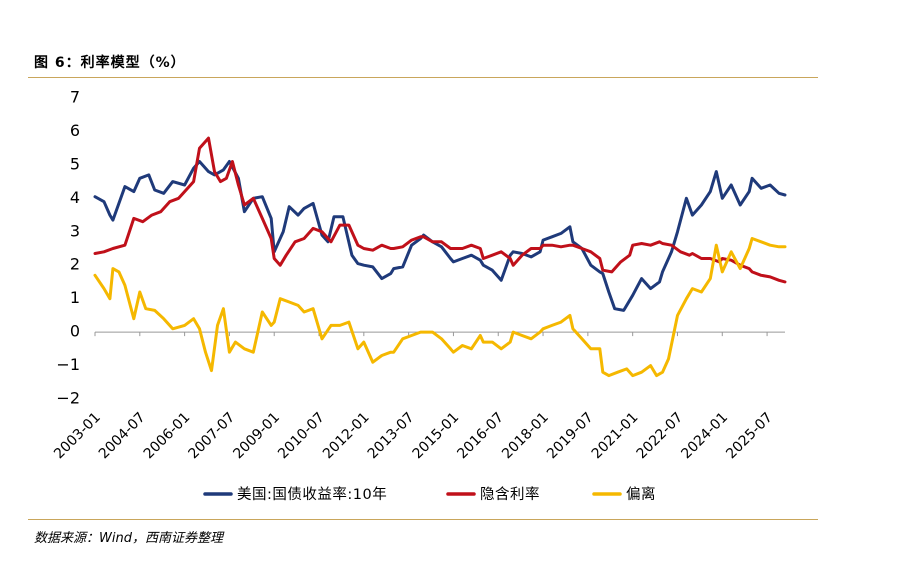 This screenshot has height=561, width=922. What do you see at coordinates (77, 436) in the screenshot?
I see `x-tick-label: 2003-01` at bounding box center [77, 436].